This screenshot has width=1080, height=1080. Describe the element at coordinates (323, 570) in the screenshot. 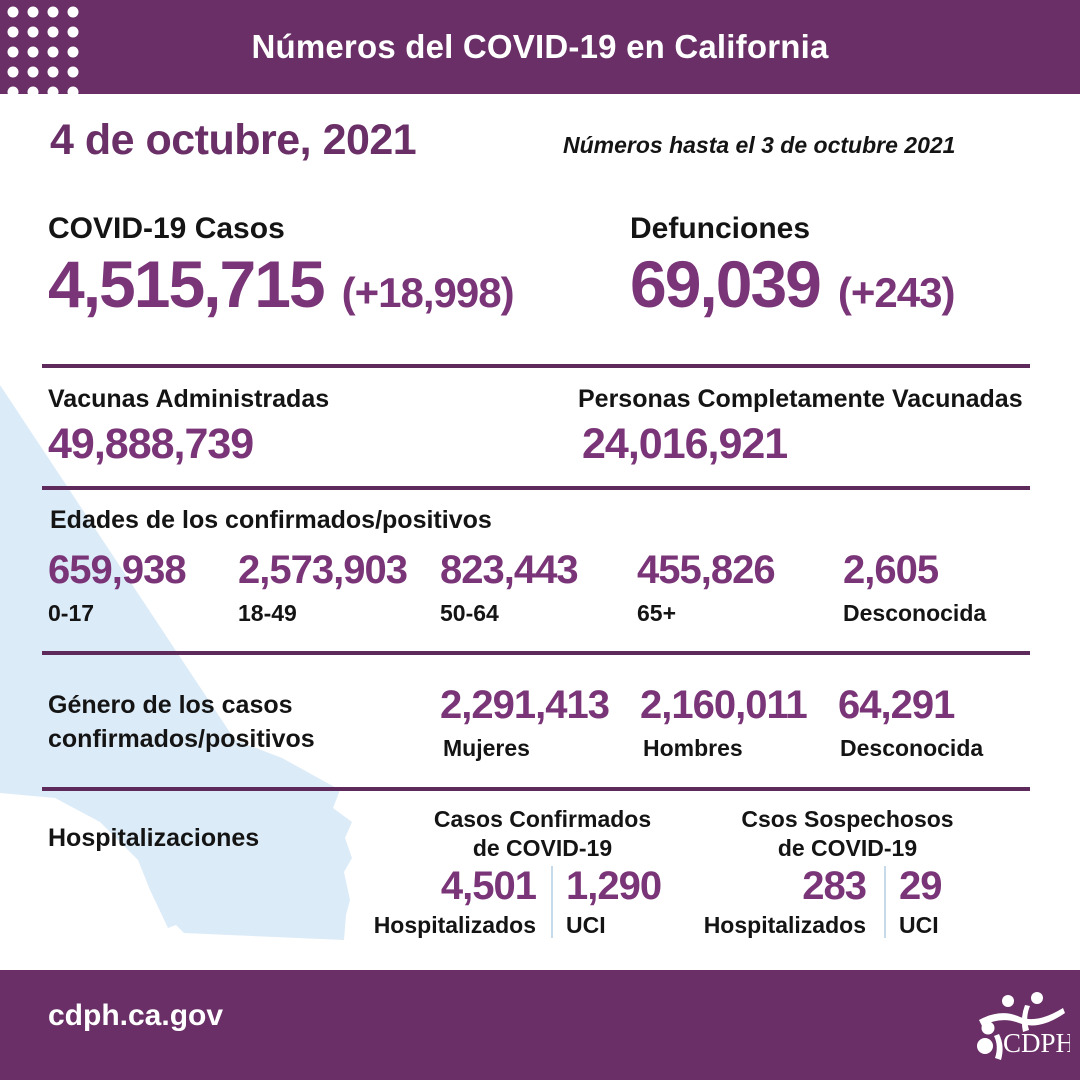

I see `age-group-value: 2,573,903` at that location.